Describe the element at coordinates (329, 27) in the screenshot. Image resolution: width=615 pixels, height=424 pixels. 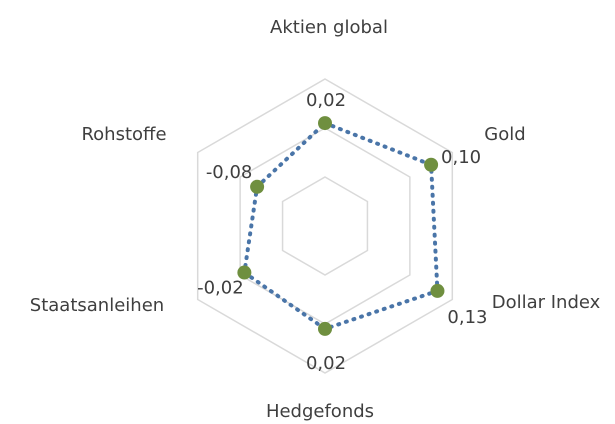
I see `category-label-0: Aktien global` at that location.